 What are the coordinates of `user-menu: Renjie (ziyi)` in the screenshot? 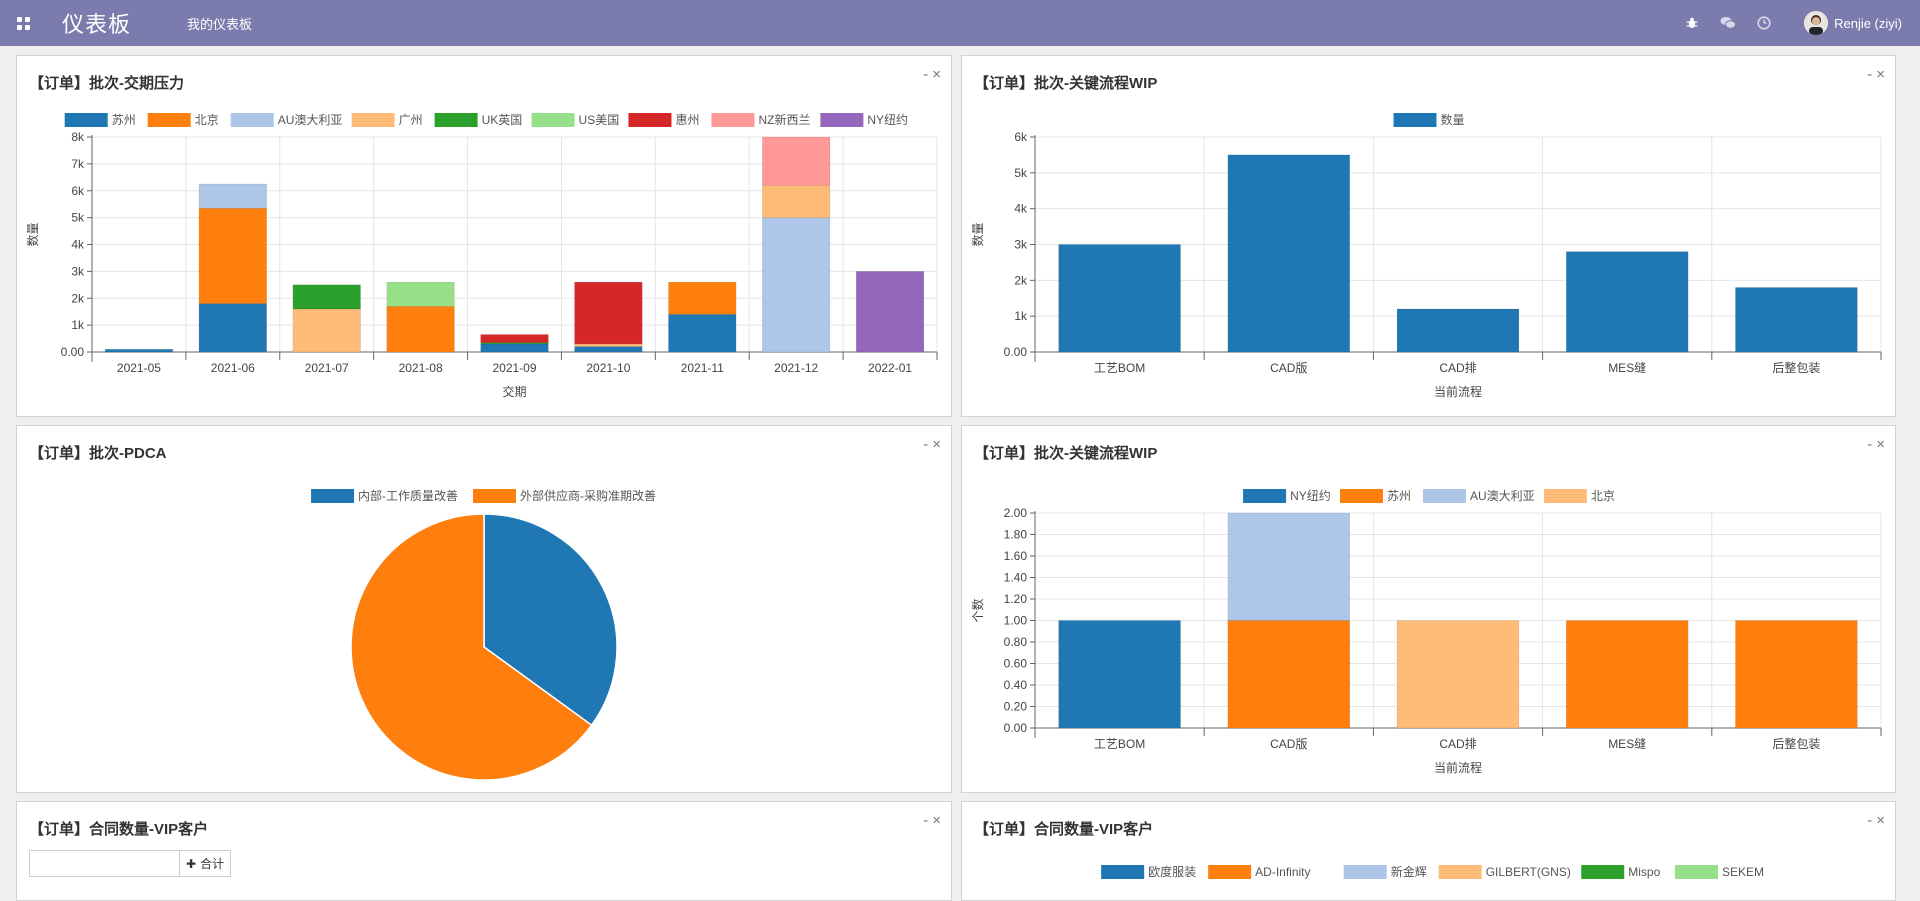 It's located at (1853, 23).